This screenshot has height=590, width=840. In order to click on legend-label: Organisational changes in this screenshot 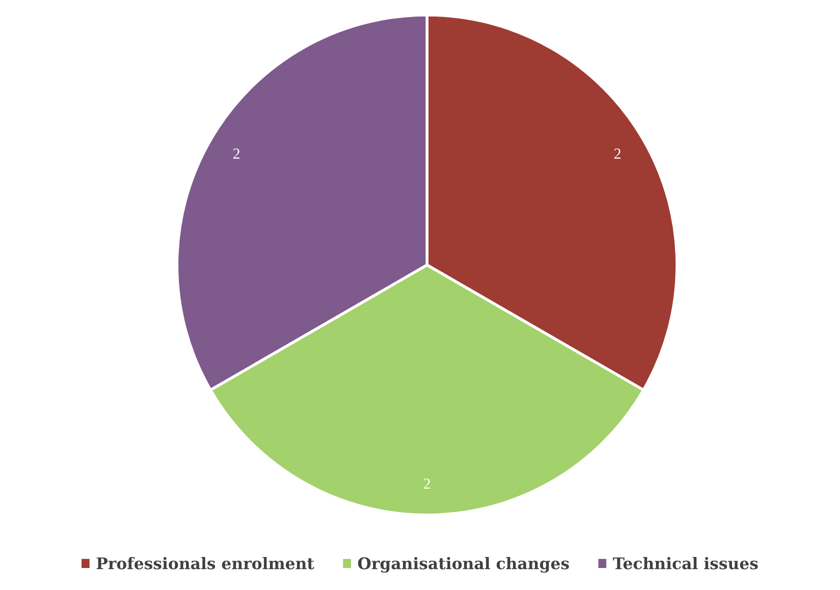, I will do `click(463, 564)`.